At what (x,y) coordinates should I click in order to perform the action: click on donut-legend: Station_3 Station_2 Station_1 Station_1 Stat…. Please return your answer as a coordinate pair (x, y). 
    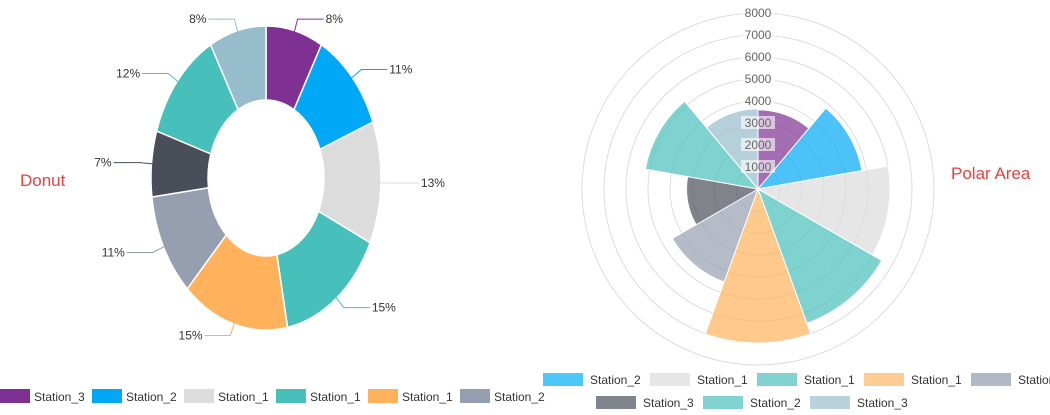
    Looking at the image, I should click on (272, 396).